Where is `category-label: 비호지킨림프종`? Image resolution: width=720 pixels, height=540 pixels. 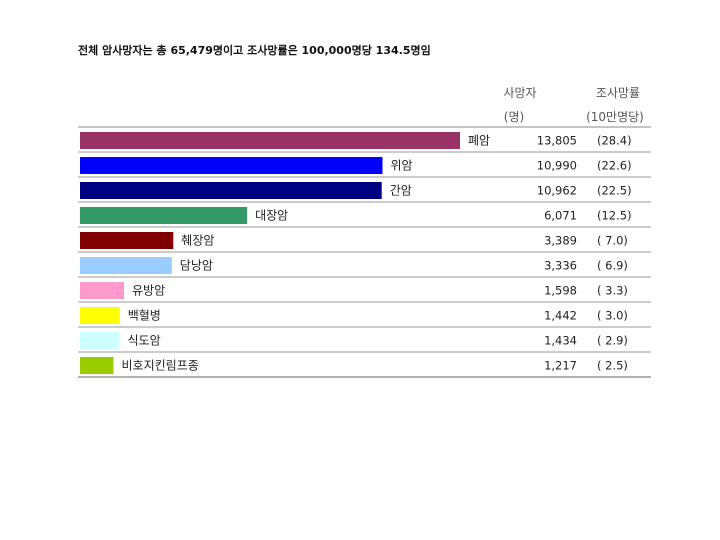 category-label: 비호지킨림프종 is located at coordinates (160, 366).